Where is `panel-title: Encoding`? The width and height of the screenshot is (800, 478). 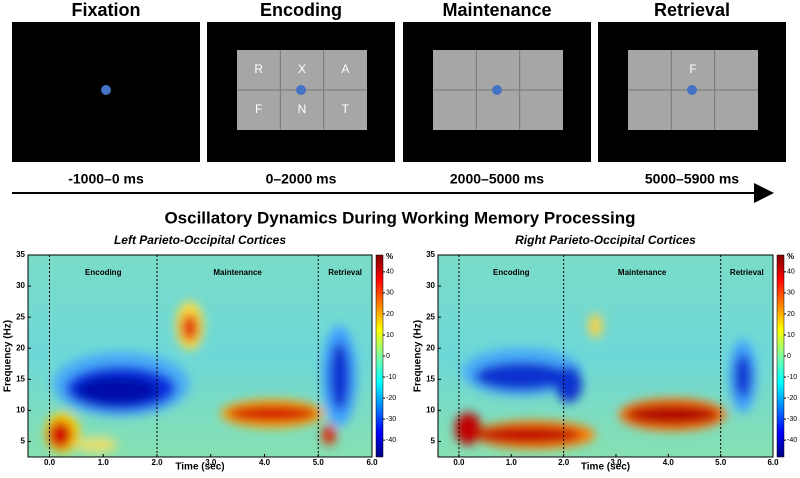 panel-title: Encoding is located at coordinates (301, 10).